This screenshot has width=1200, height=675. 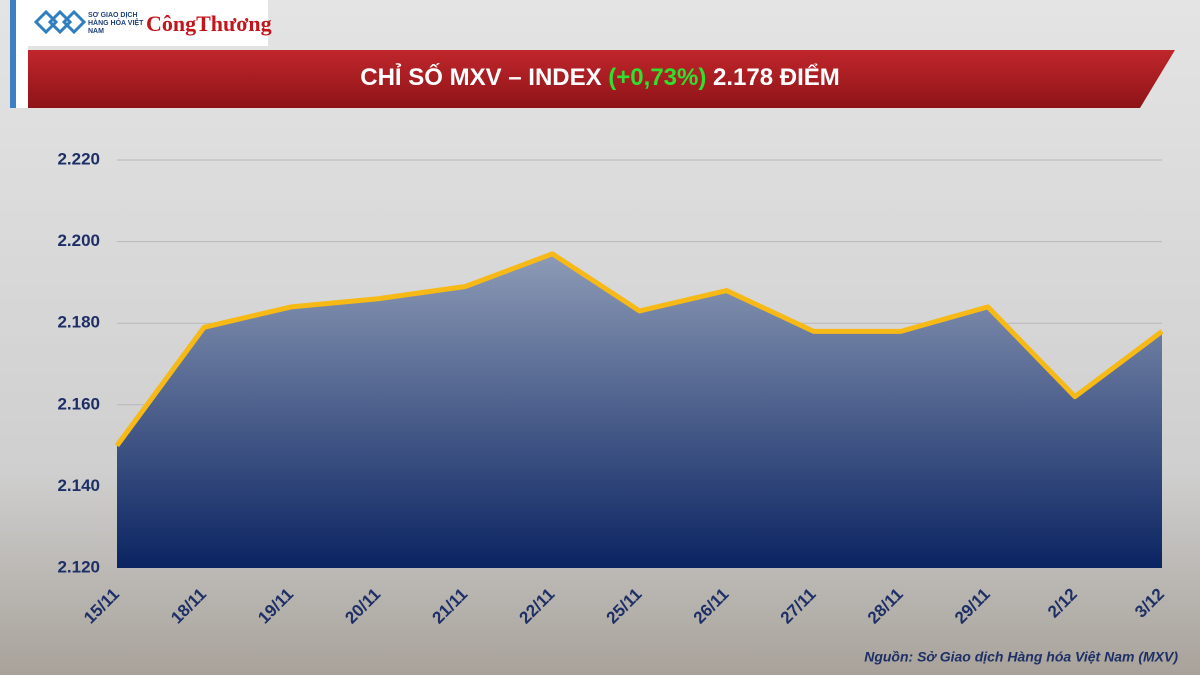 What do you see at coordinates (78, 566) in the screenshot?
I see `y-tick-label: 2.120` at bounding box center [78, 566].